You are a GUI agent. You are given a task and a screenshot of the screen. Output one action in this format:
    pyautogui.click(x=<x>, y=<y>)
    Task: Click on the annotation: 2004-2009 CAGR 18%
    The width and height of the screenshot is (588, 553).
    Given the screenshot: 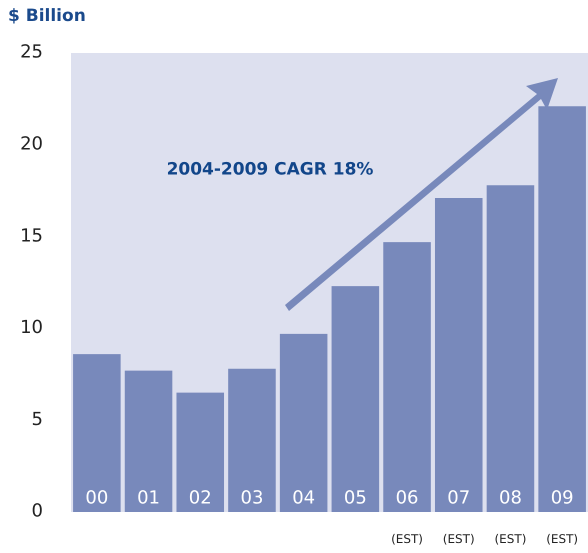 What is the action you would take?
    pyautogui.click(x=270, y=169)
    